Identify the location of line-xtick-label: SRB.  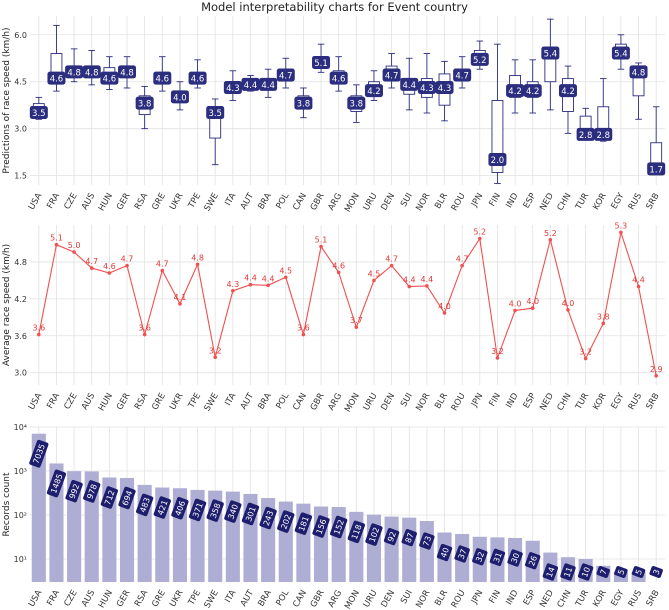
(653, 401).